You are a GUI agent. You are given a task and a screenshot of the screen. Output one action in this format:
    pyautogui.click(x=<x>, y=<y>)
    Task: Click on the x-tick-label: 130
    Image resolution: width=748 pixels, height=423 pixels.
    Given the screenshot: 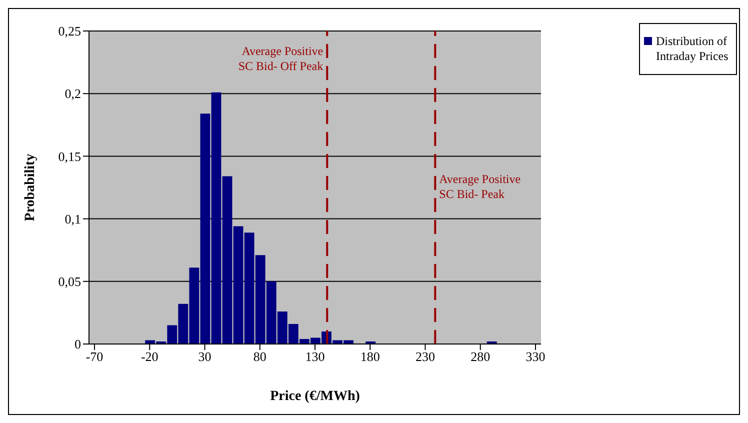 What is the action you would take?
    pyautogui.click(x=315, y=356)
    